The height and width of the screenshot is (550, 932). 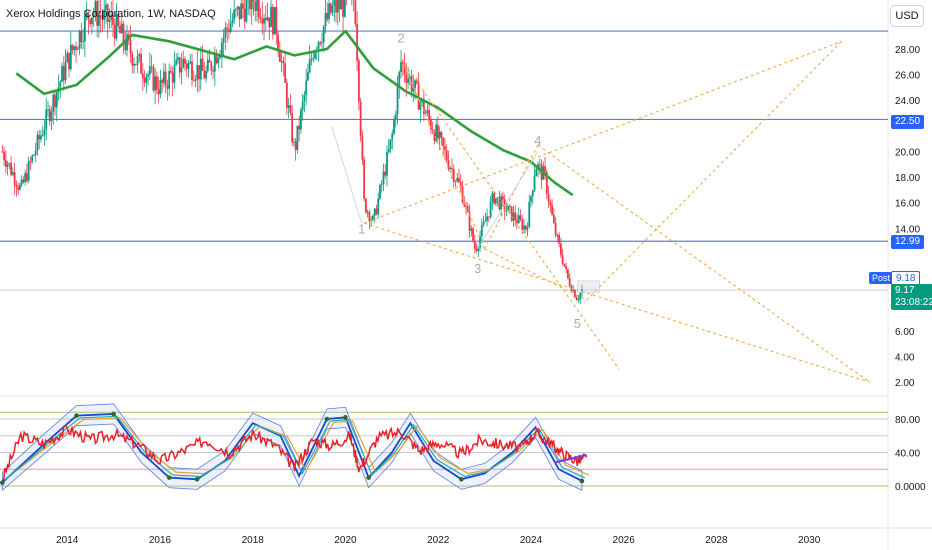 What do you see at coordinates (531, 540) in the screenshot?
I see `time-tick-label: 2024` at bounding box center [531, 540].